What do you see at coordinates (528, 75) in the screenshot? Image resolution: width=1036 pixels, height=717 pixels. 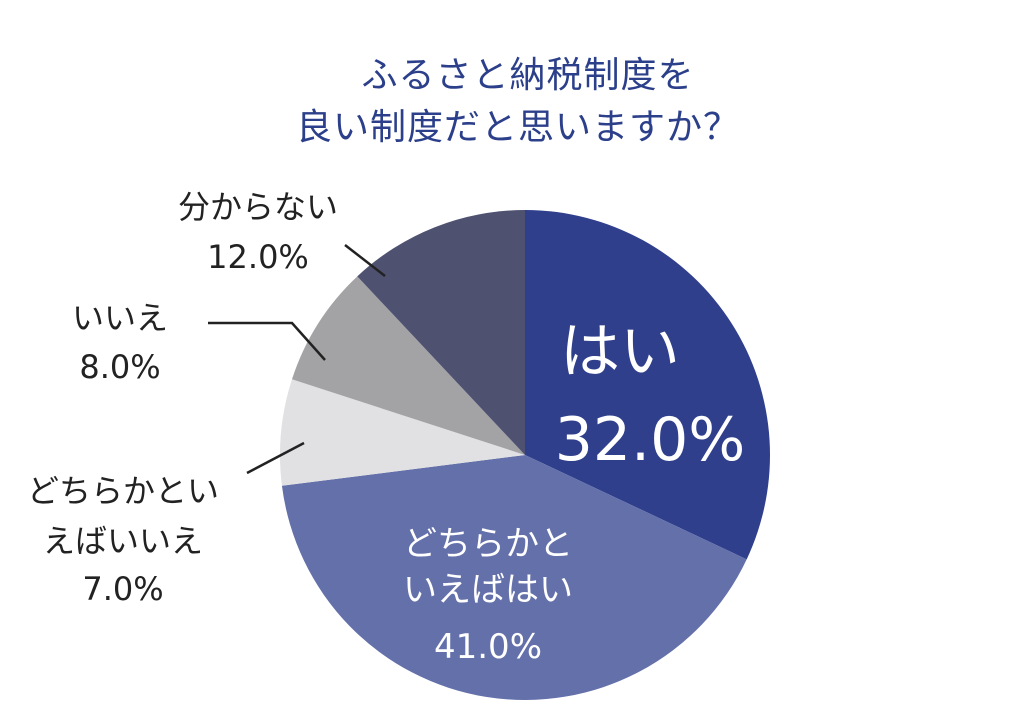 I see `chart-title-line-1: ふるさと納税制度を` at bounding box center [528, 75].